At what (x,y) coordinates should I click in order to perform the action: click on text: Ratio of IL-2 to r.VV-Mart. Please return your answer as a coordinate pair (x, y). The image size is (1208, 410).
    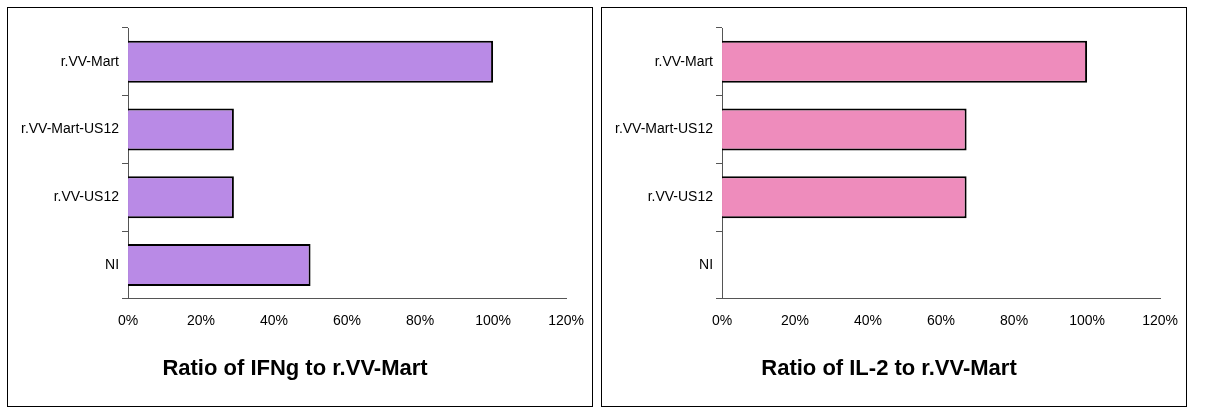
    Looking at the image, I should click on (889, 367).